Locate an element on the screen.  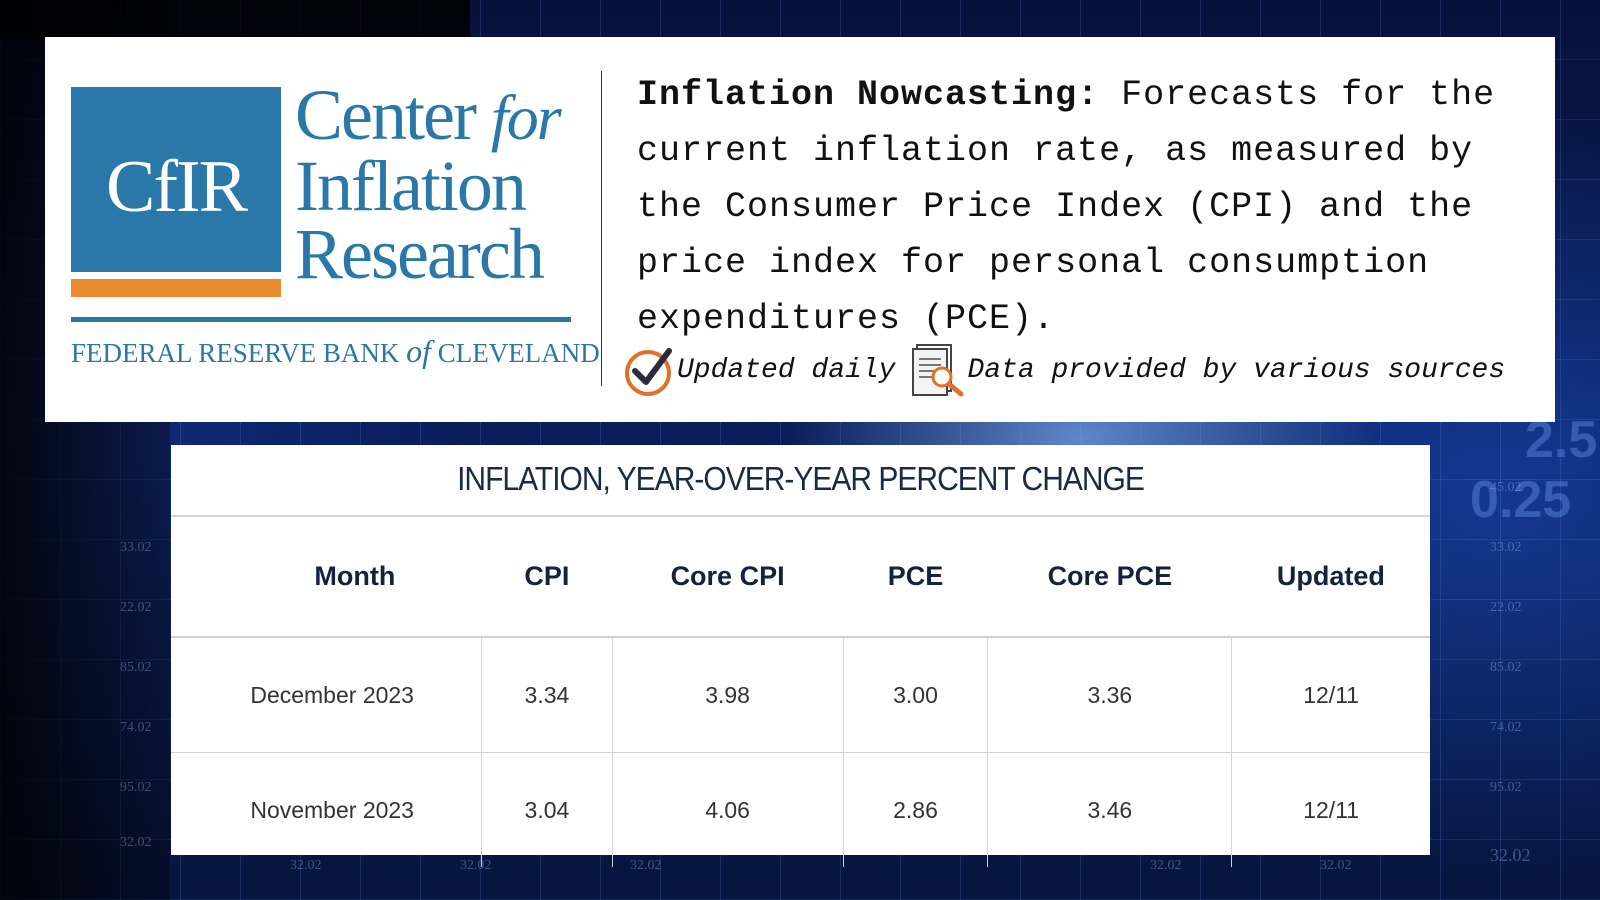
background-number: 45.02 is located at coordinates (1506, 487).